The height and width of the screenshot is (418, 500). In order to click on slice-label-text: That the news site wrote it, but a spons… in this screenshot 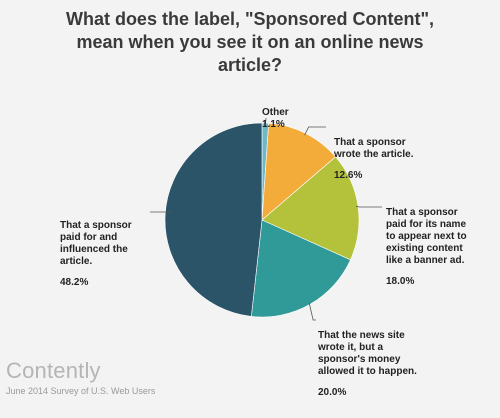, I will do `click(367, 353)`.